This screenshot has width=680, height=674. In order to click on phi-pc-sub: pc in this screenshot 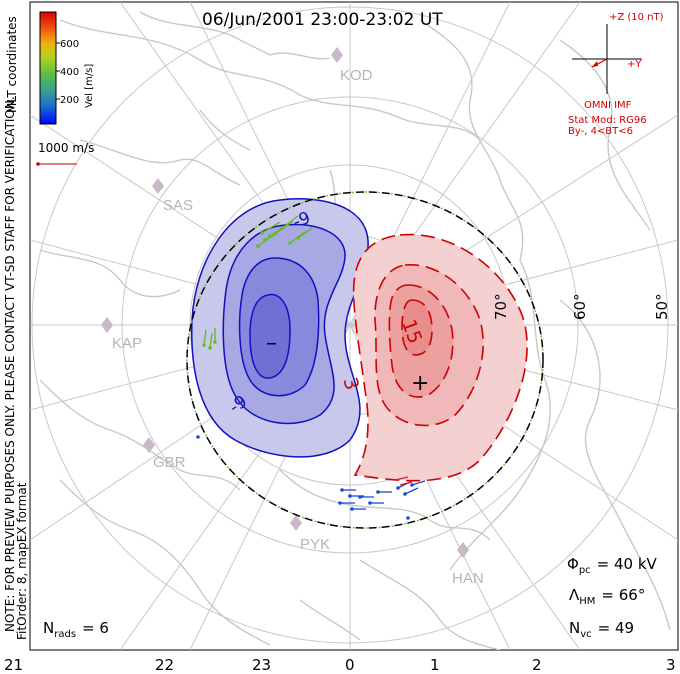, I will do `click(585, 570)`.